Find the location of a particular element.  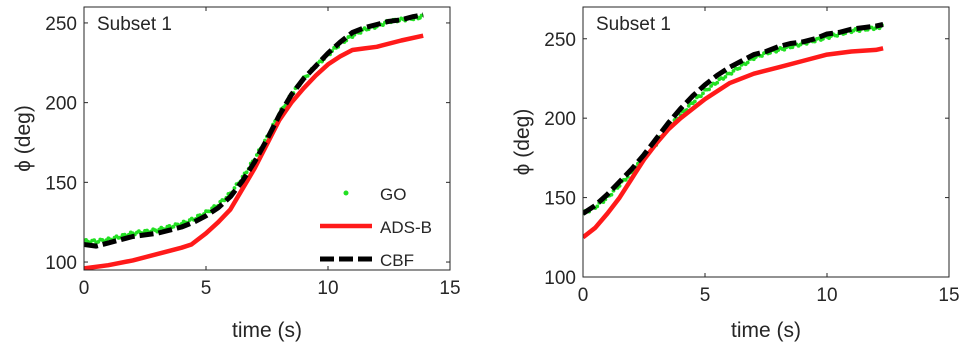

legend-label-ads-b: ADS-B is located at coordinates (406, 227).